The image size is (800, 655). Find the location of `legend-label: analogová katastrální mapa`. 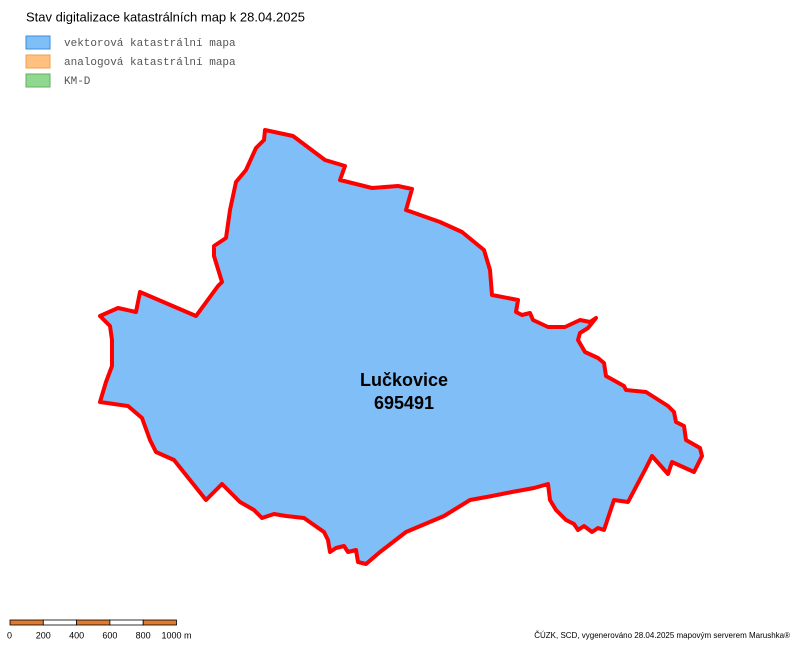

legend-label: analogová katastrální mapa is located at coordinates (150, 63).